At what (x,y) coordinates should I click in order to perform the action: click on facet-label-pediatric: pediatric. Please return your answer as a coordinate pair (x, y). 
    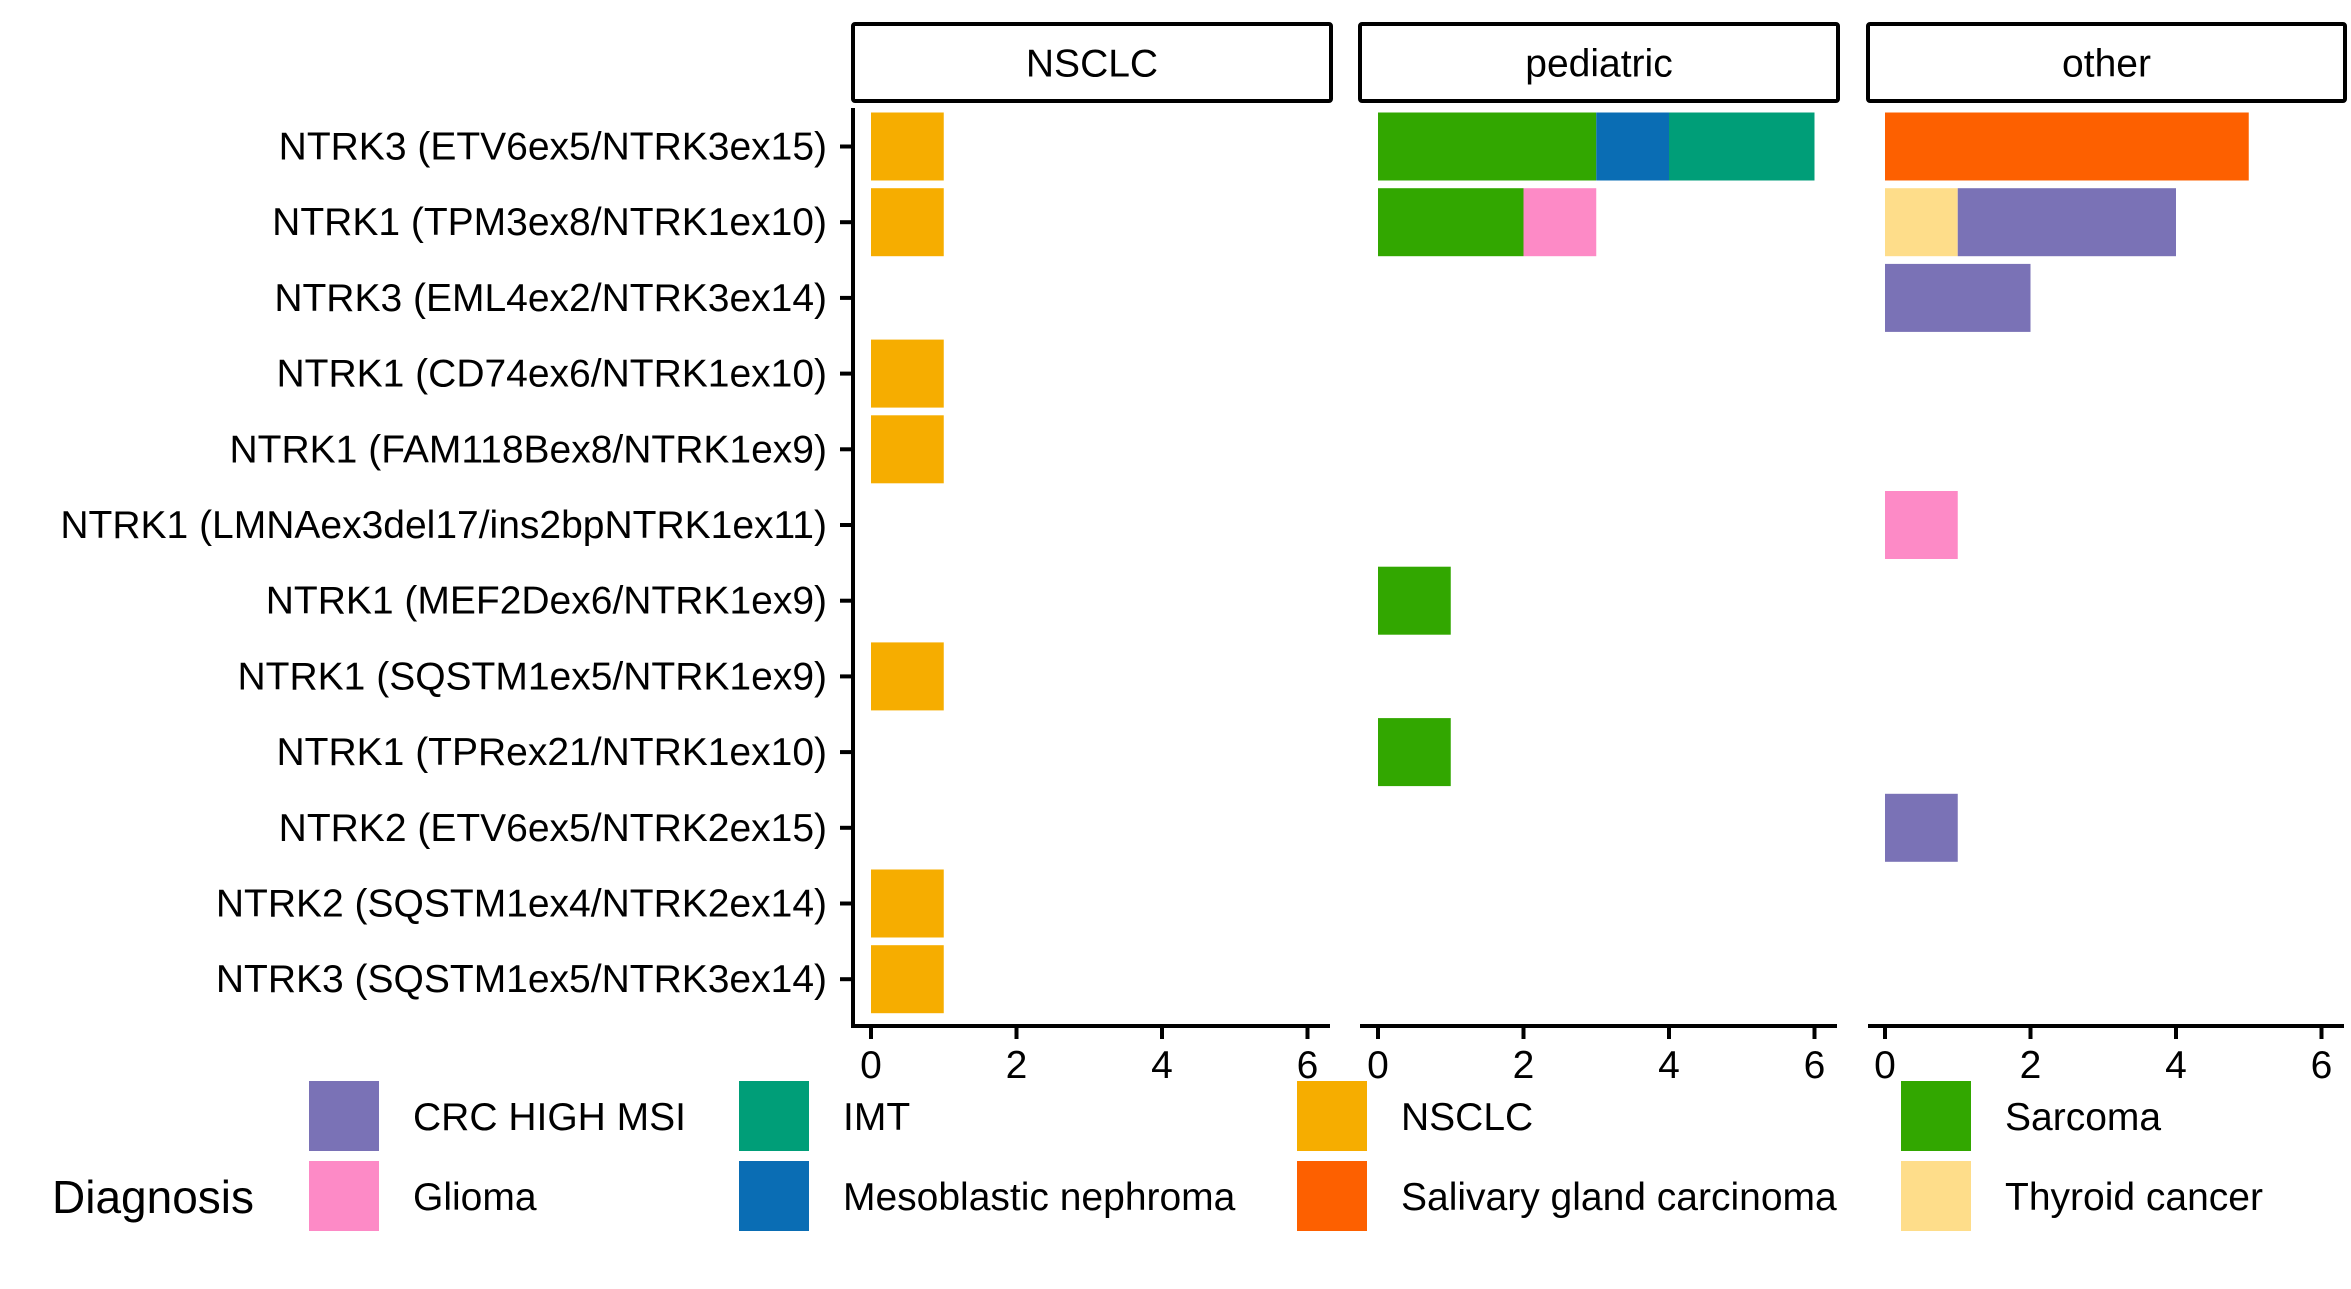
    Looking at the image, I should click on (1598, 64).